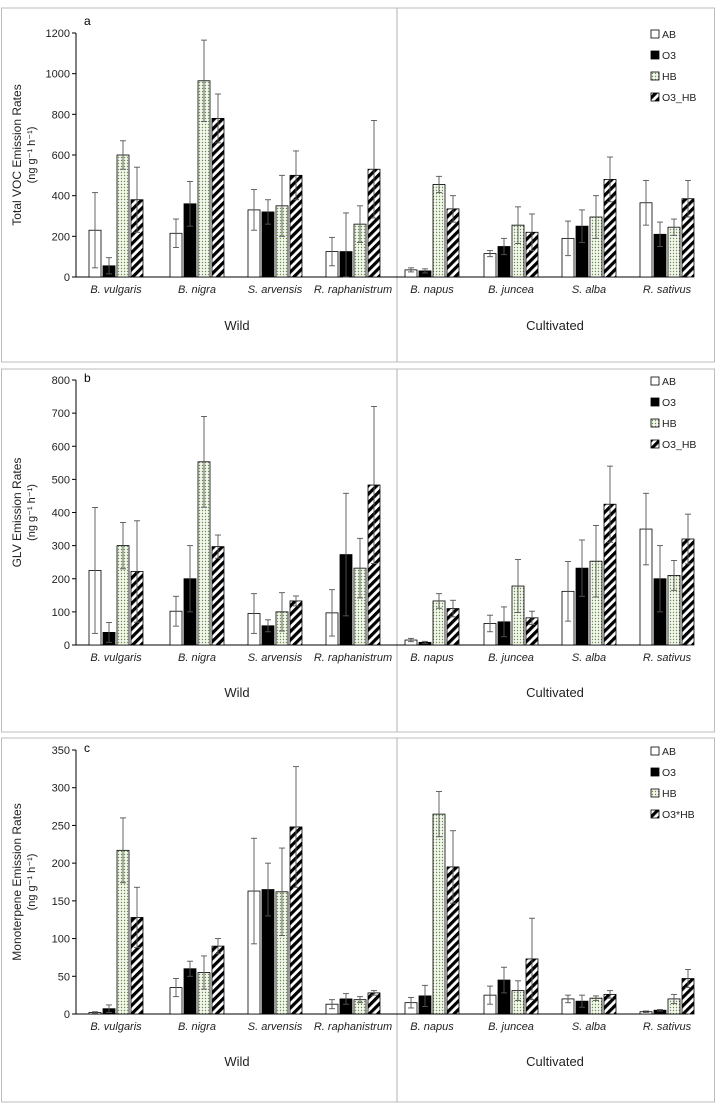  Describe the element at coordinates (655, 402) in the screenshot. I see `panel-b-legend-swatch-o3` at that location.